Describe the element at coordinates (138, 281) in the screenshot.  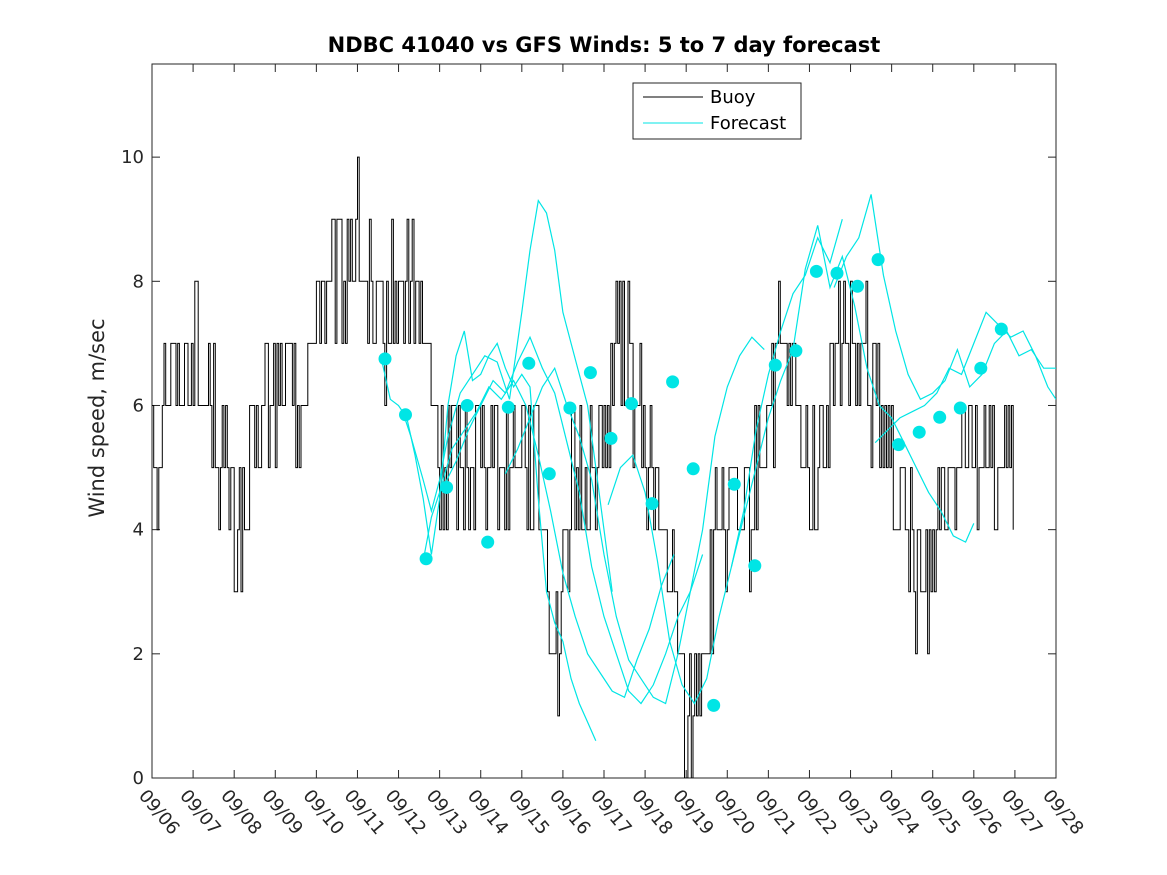
I see `y-tick-label: 8` at that location.